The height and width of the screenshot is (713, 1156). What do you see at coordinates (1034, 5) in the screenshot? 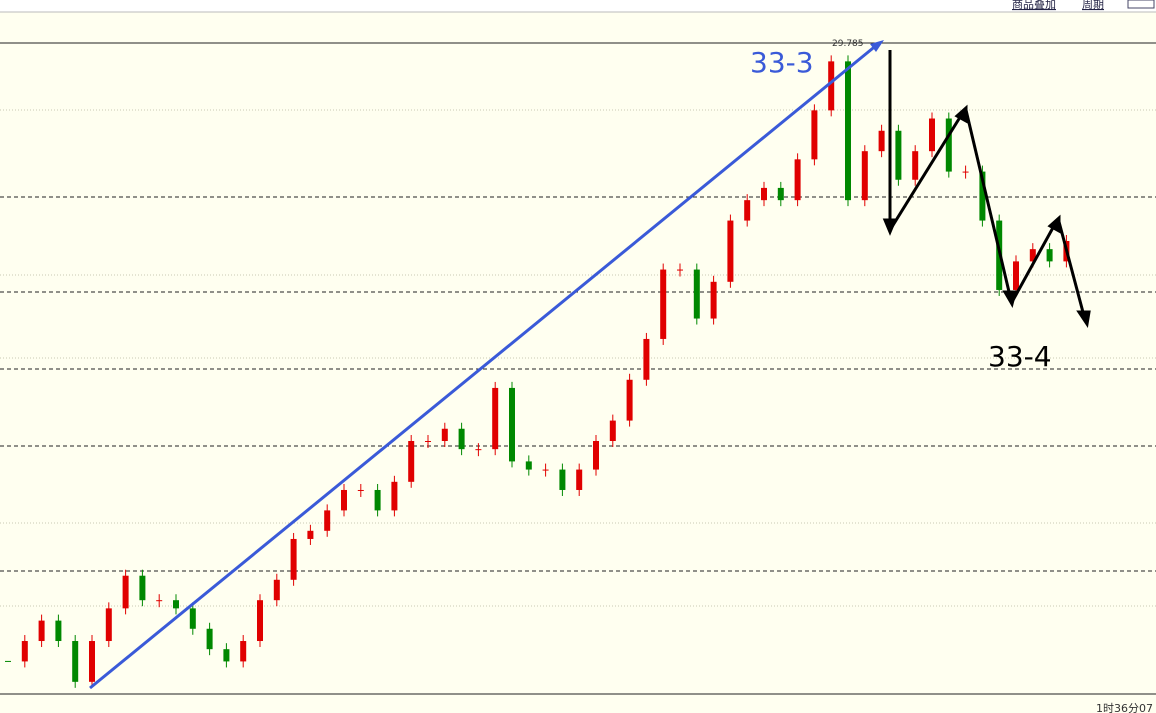
I see `toolbar-item: 商品叠加` at bounding box center [1034, 5].